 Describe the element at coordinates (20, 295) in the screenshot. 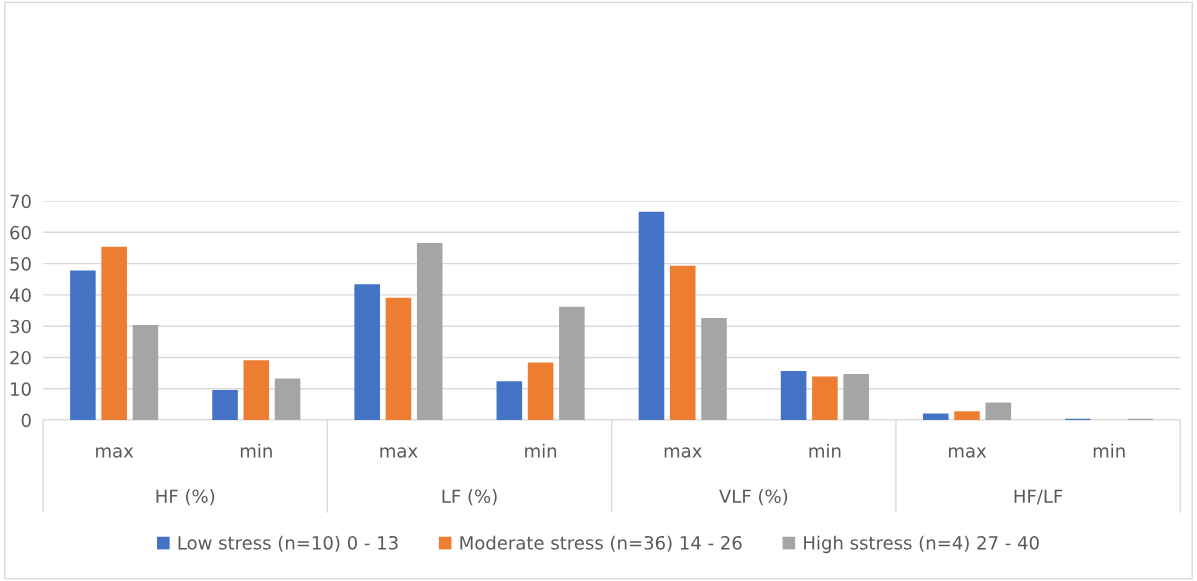

I see `y-tick-label: 40` at that location.